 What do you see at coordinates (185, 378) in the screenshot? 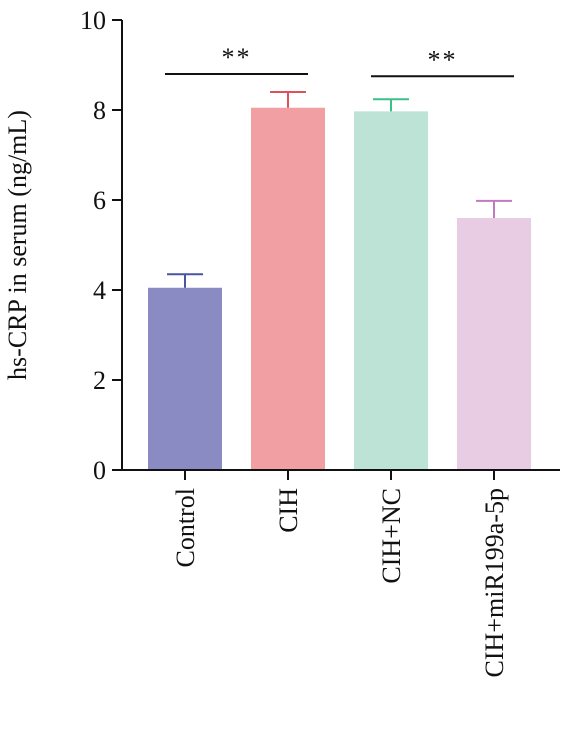
I see `bar-control` at bounding box center [185, 378].